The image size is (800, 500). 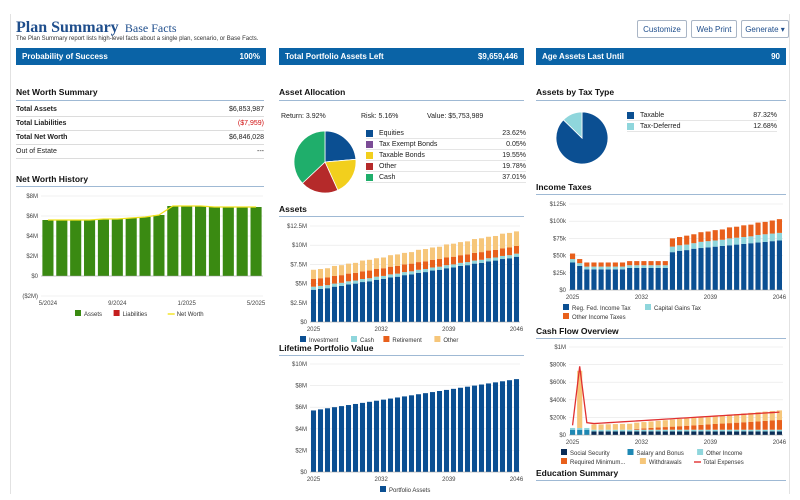 I want to click on x-tick-label: 2032, so click(x=381, y=480).